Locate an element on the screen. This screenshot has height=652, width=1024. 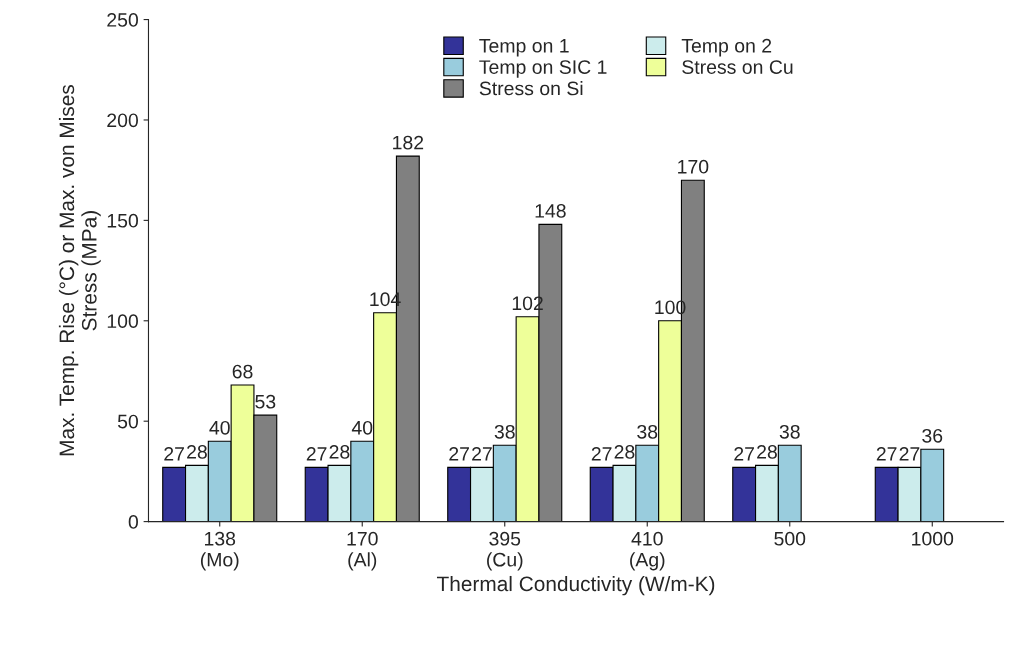
data-label: 148 is located at coordinates (550, 211).